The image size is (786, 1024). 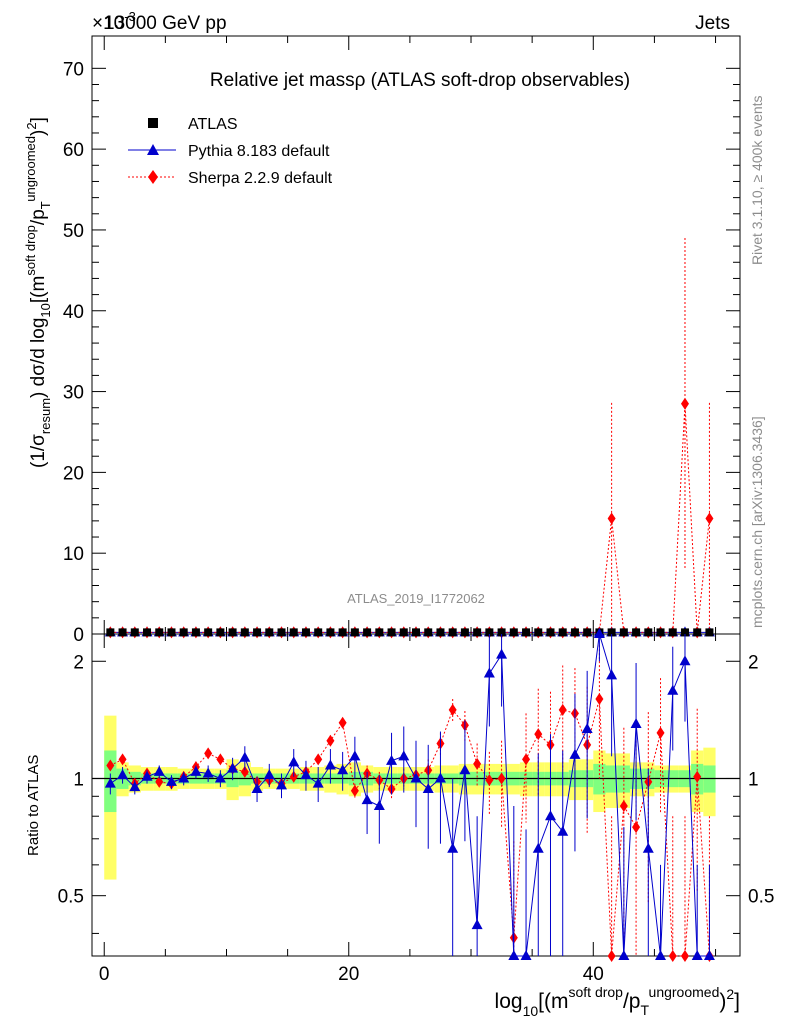 What do you see at coordinates (73, 150) in the screenshot?
I see `top-y-tick-label: 60` at bounding box center [73, 150].